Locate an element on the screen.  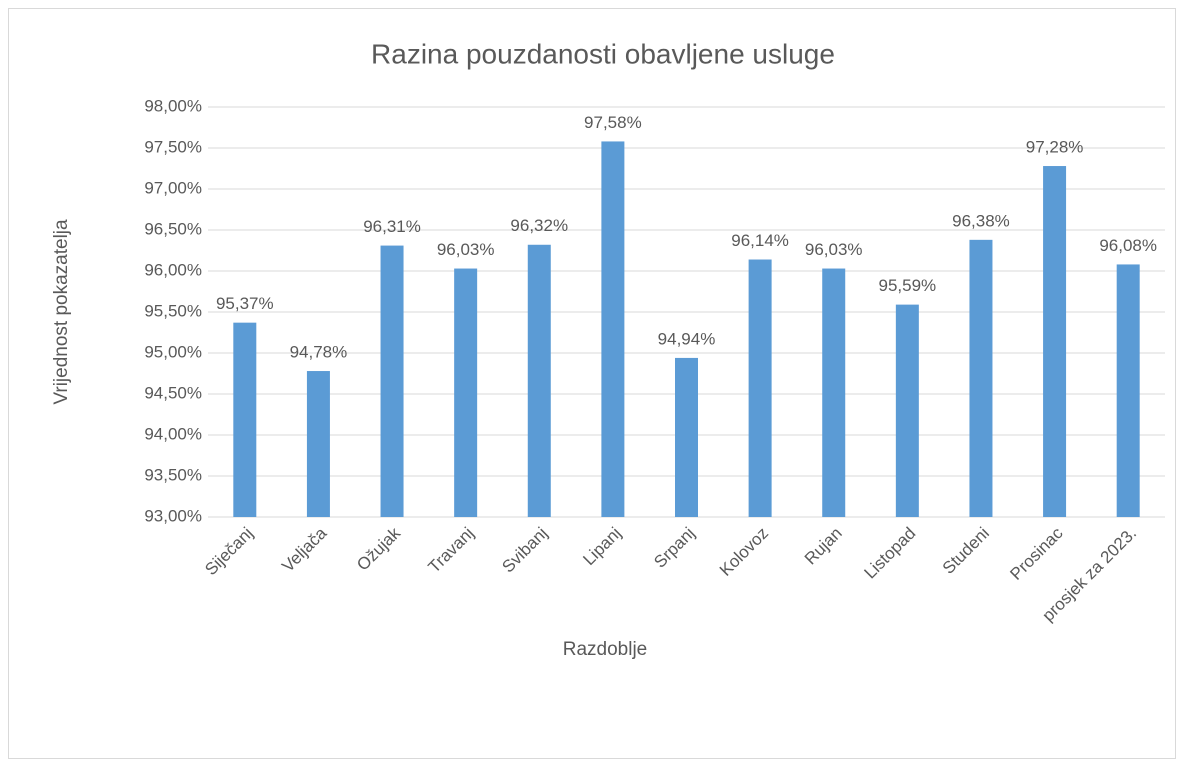
y-tick-label: 93,00% is located at coordinates (173, 515).